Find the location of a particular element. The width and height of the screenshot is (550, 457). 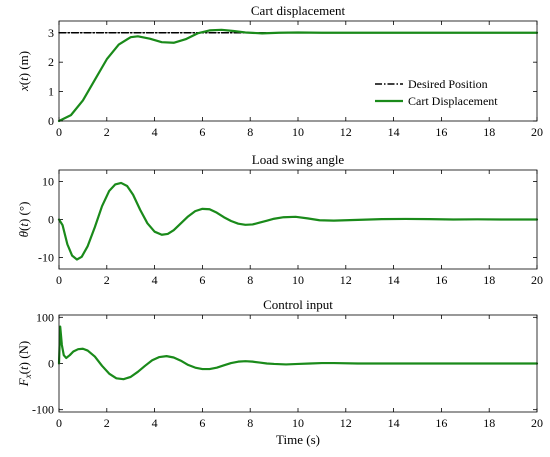

y-tick-label: 2 is located at coordinates (51, 62).